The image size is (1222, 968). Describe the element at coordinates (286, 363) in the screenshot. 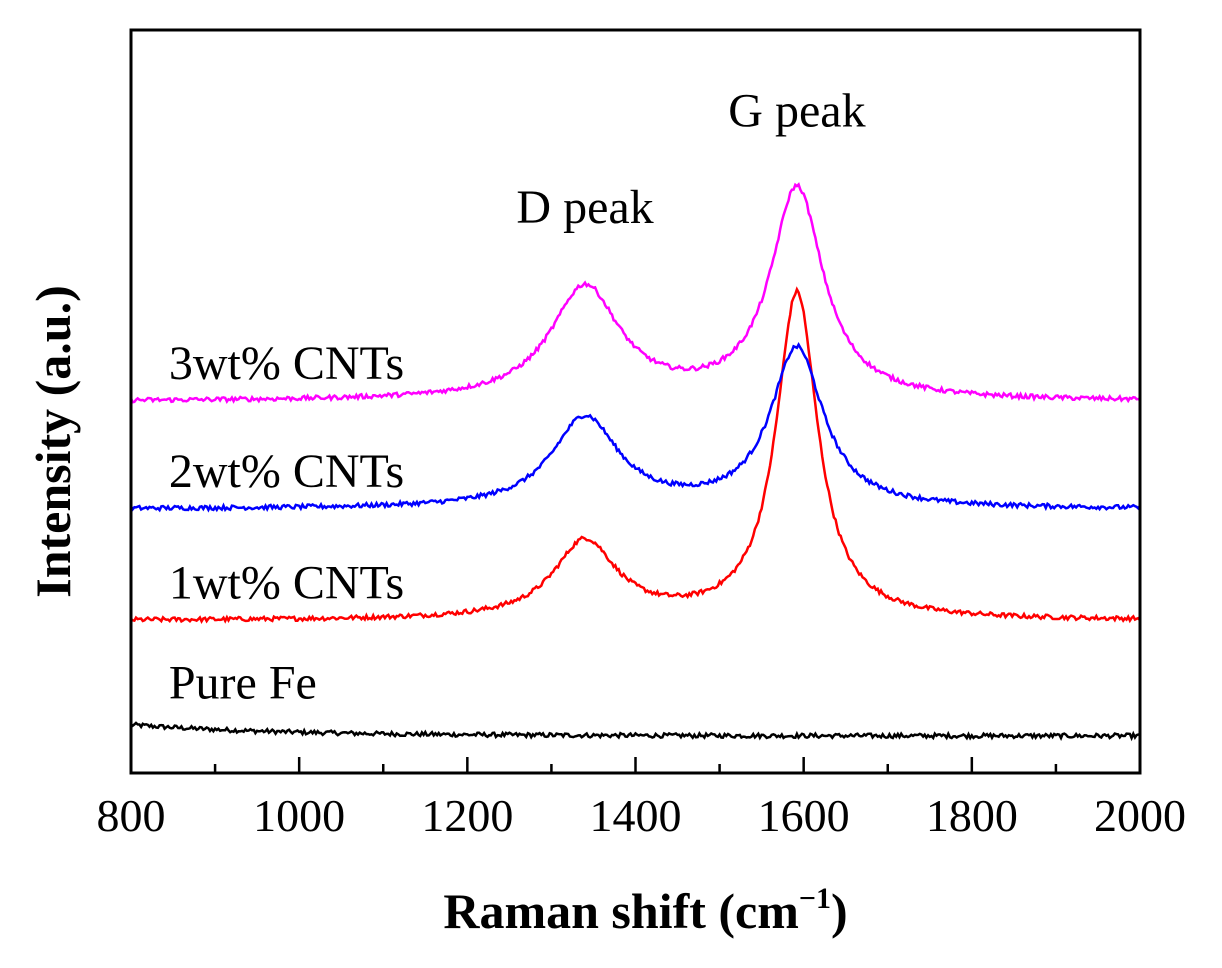

I see `annotation-3wt-cnts: 3wt% CNTs` at that location.